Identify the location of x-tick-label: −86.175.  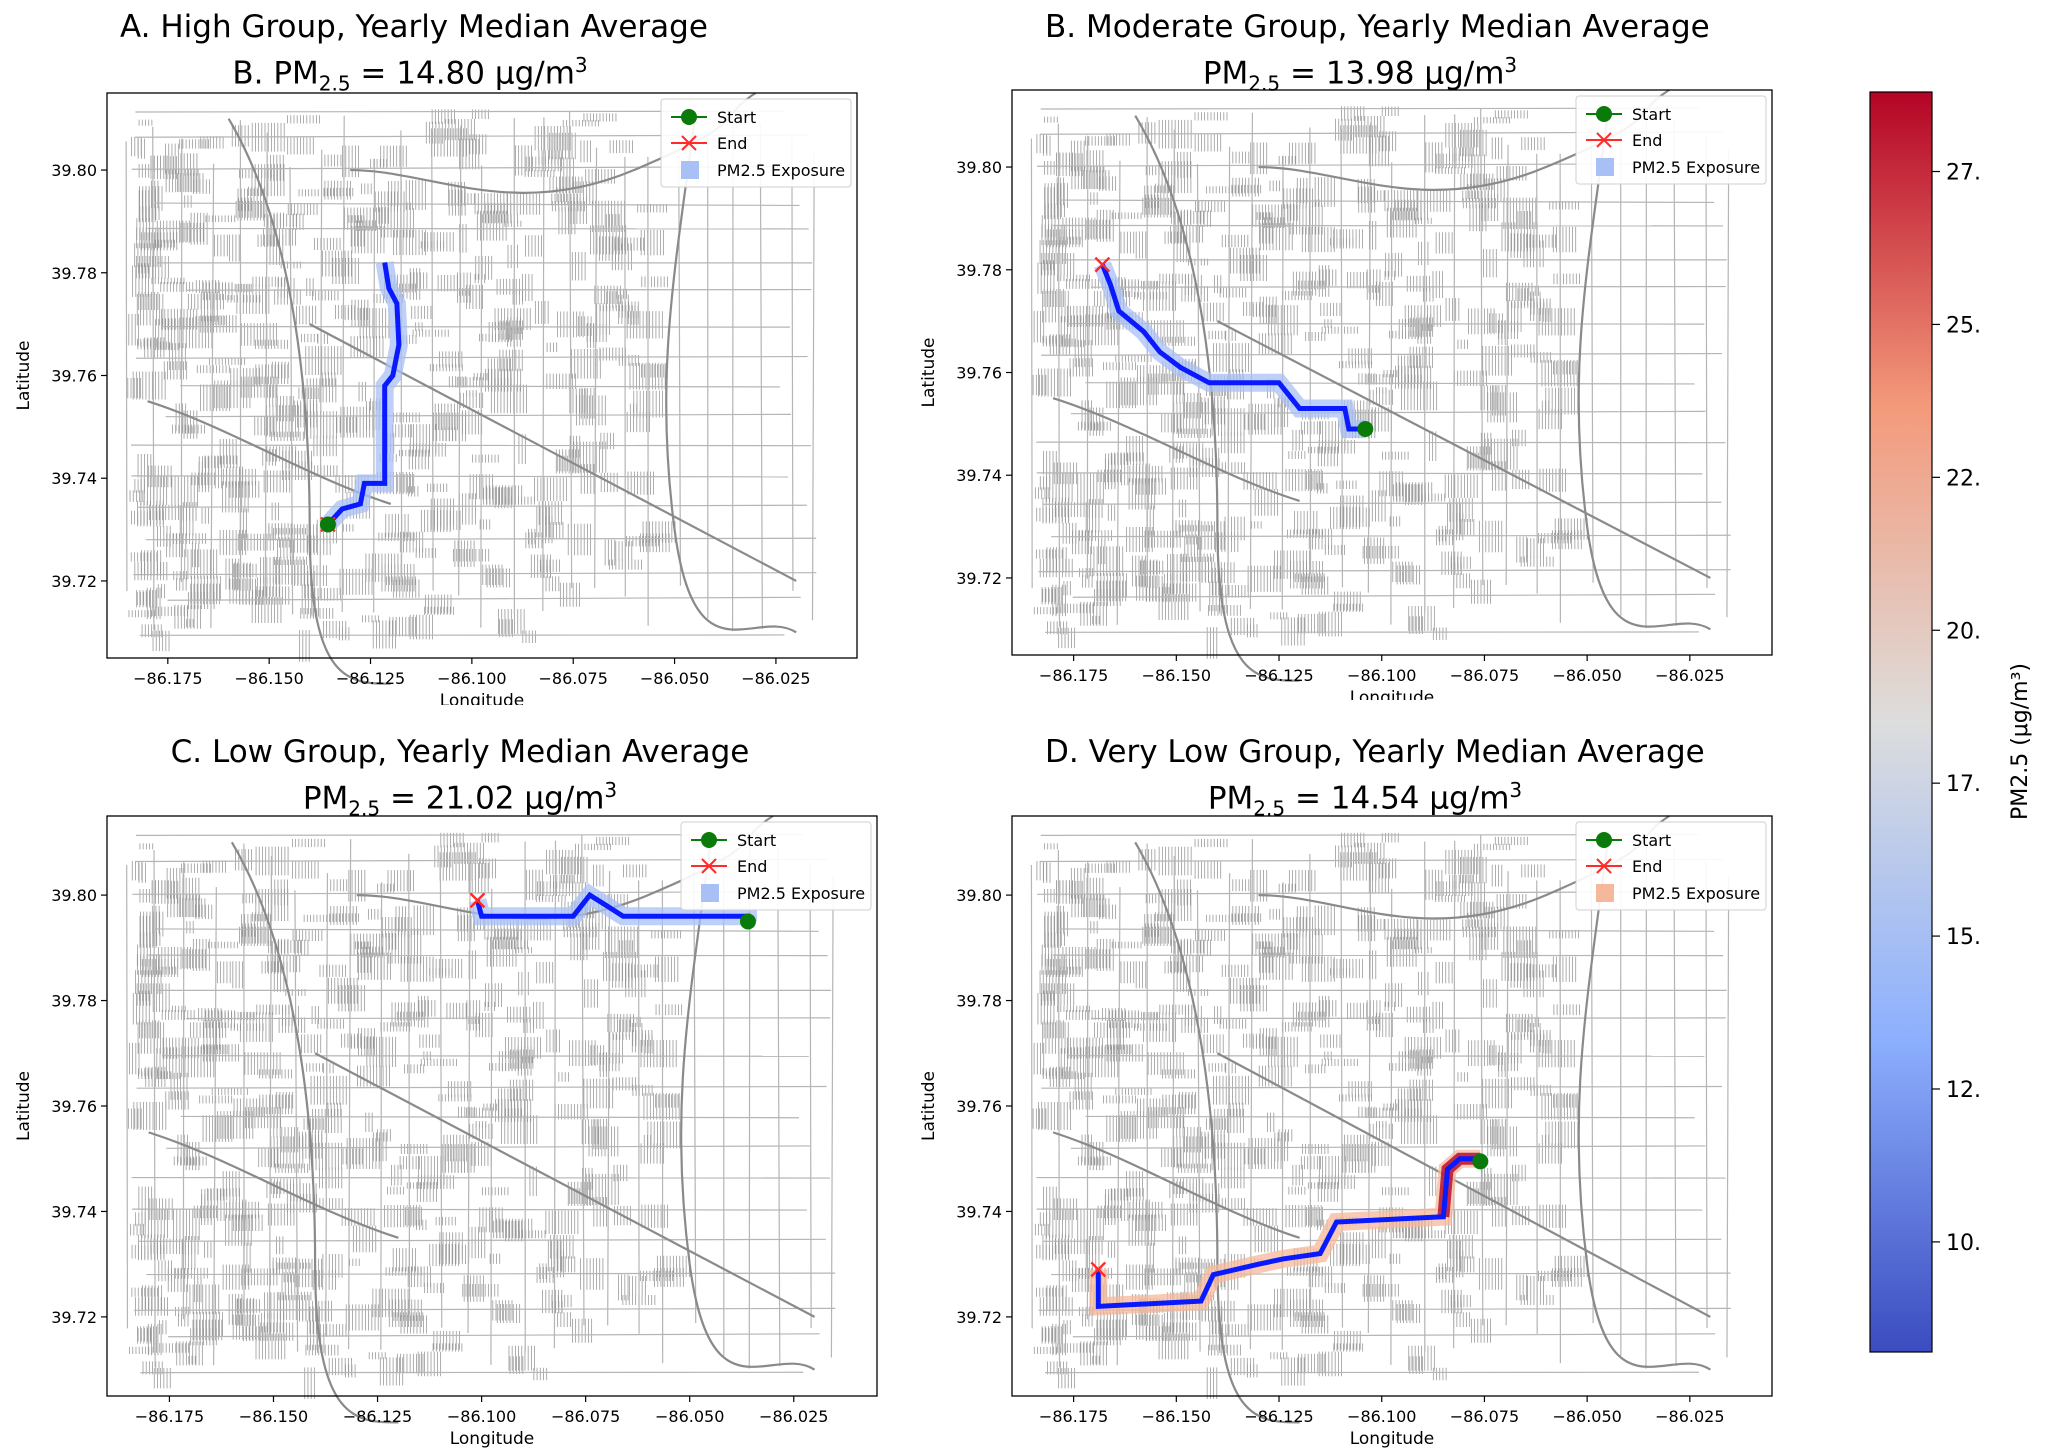
(1073, 675).